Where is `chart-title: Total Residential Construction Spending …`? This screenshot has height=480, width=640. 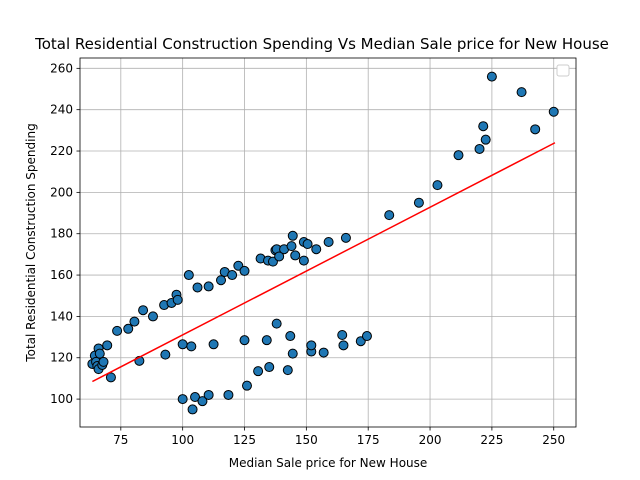
chart-title: Total Residential Construction Spending … is located at coordinates (321, 44).